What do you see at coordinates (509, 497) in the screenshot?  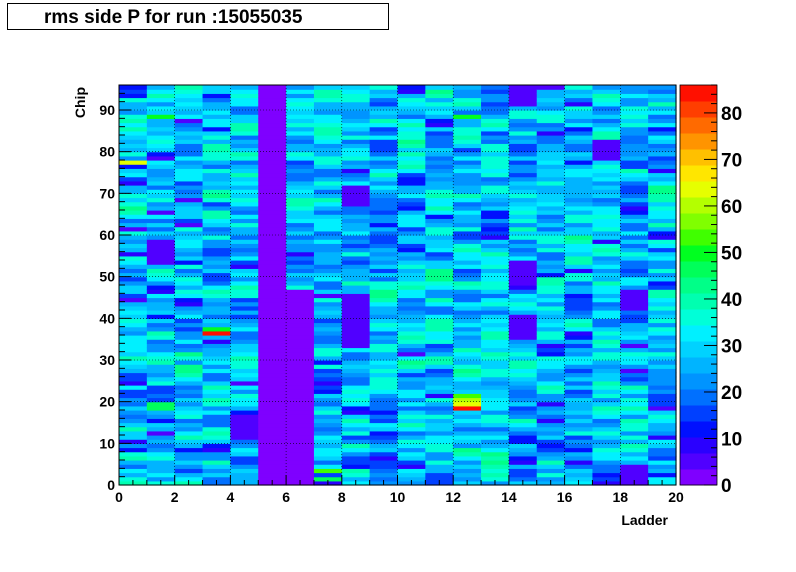 I see `x-tick-label: 14` at bounding box center [509, 497].